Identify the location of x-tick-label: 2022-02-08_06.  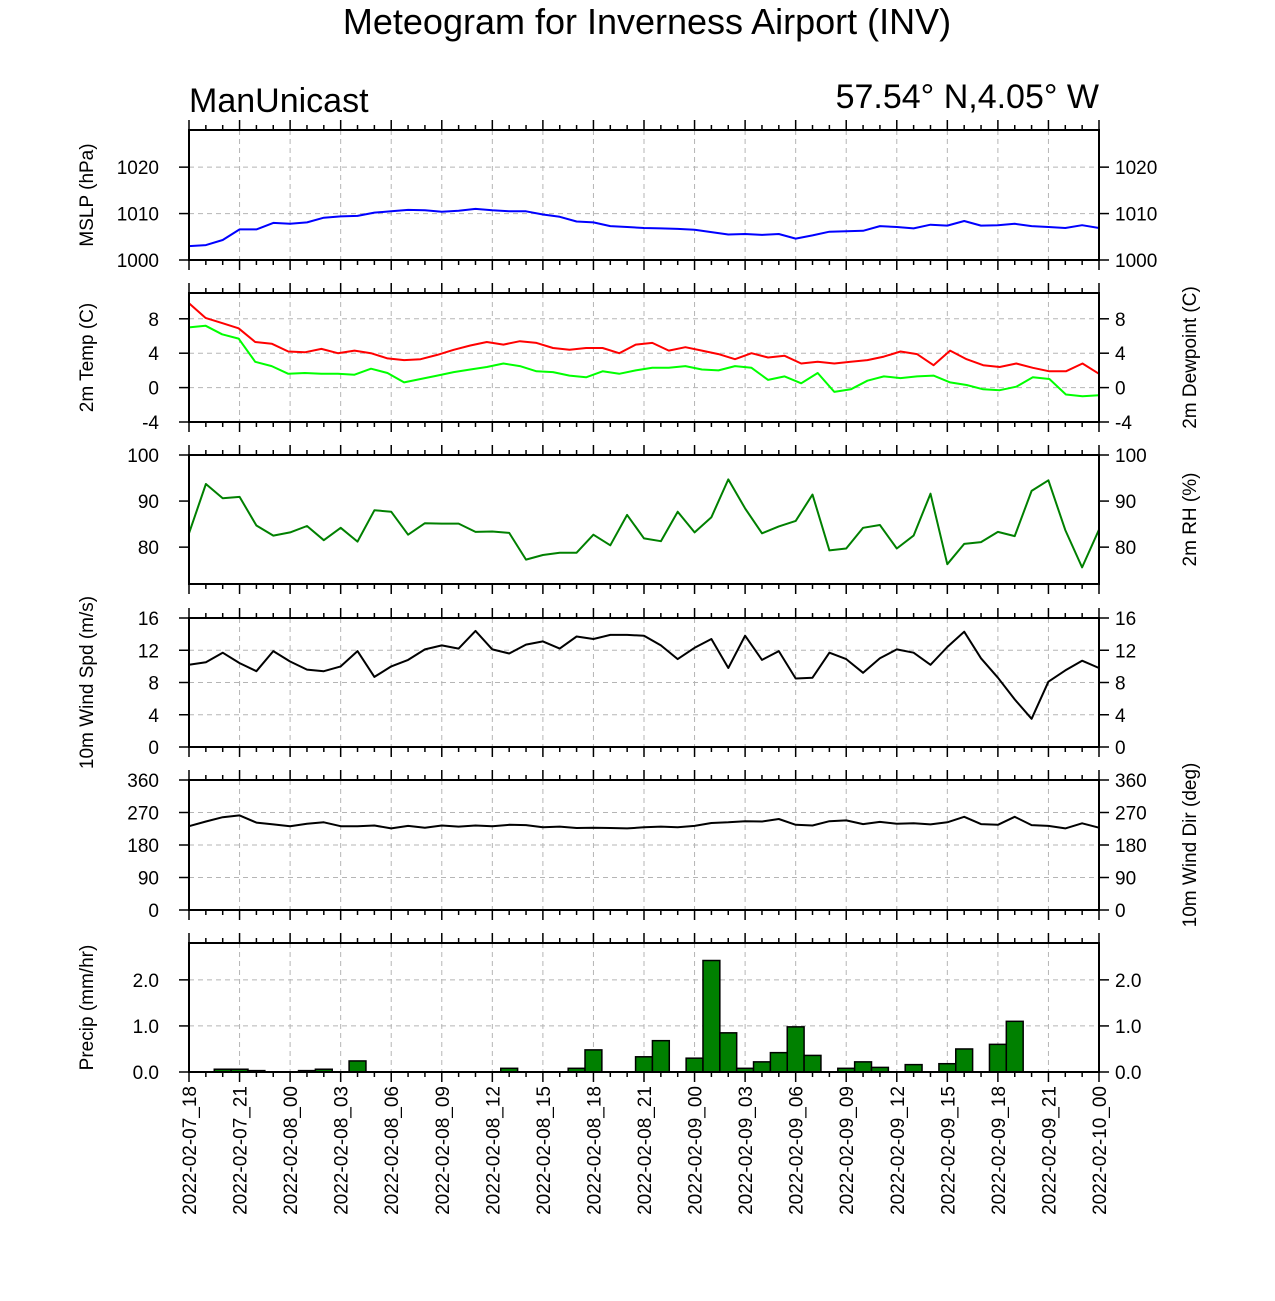
(392, 1150).